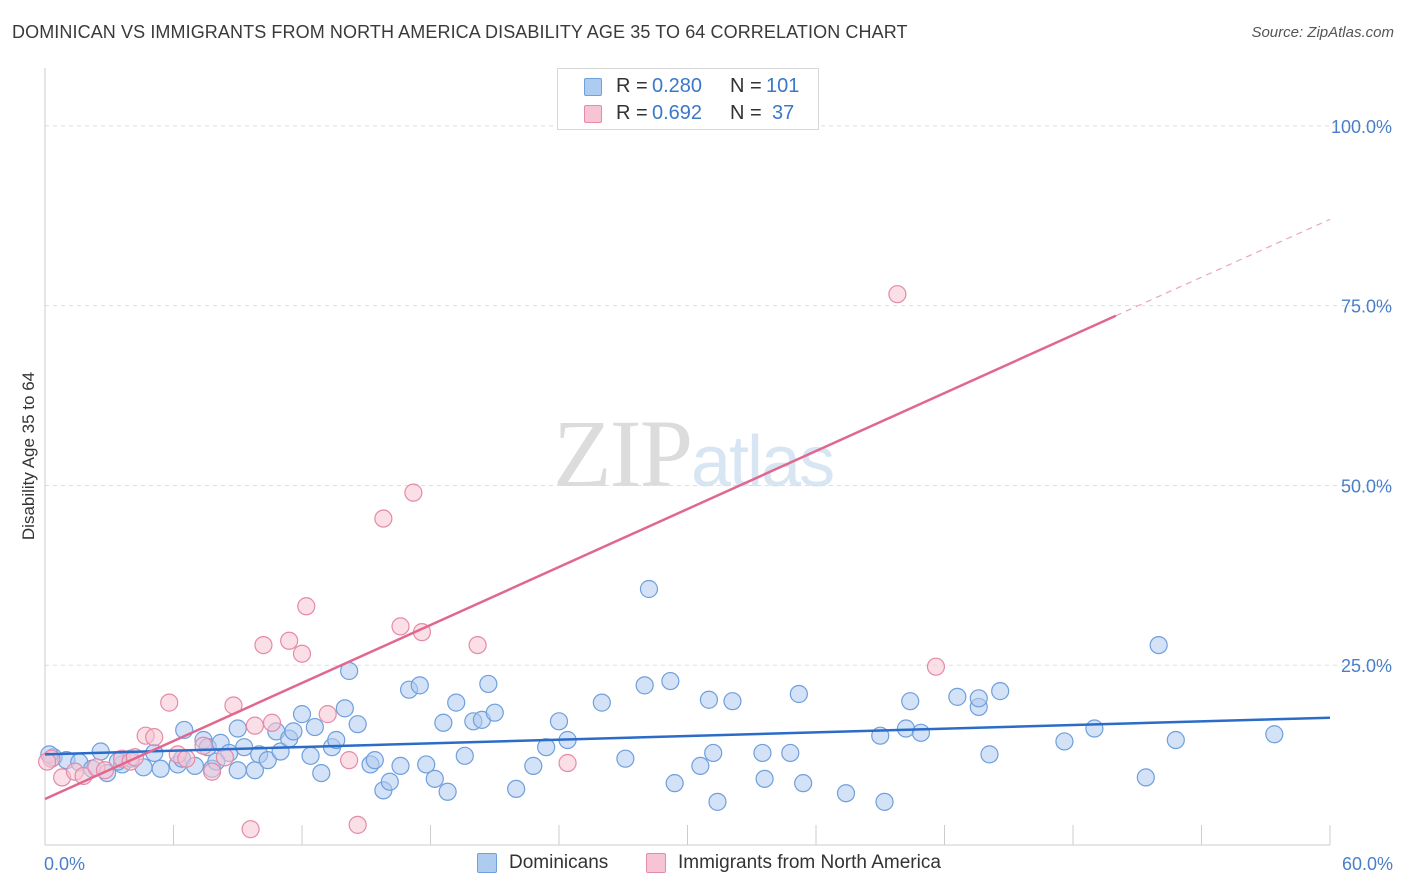 Image resolution: width=1406 pixels, height=892 pixels. Describe the element at coordinates (593, 114) in the screenshot. I see `legend-swatch-immigrants` at that location.